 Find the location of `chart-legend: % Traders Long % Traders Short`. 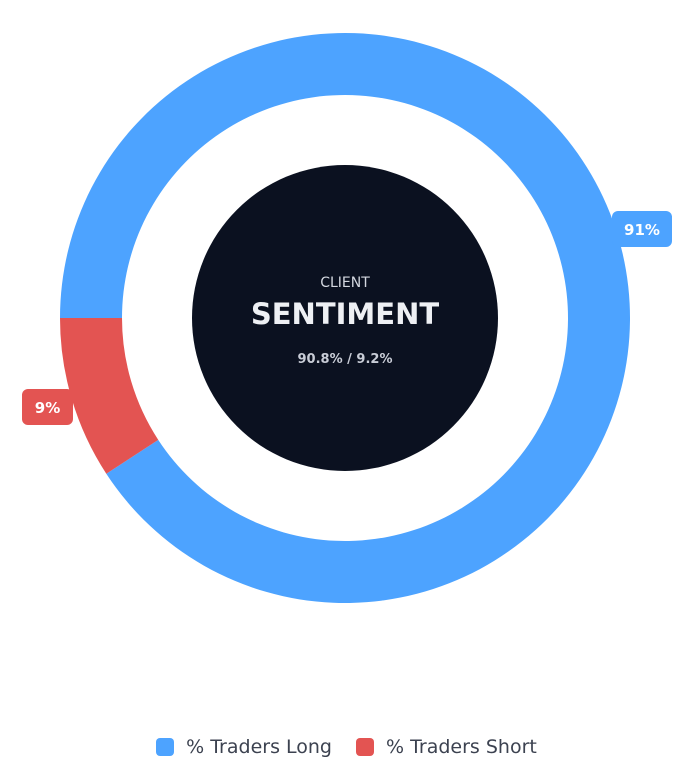

chart-legend: % Traders Long % Traders Short is located at coordinates (346, 747).